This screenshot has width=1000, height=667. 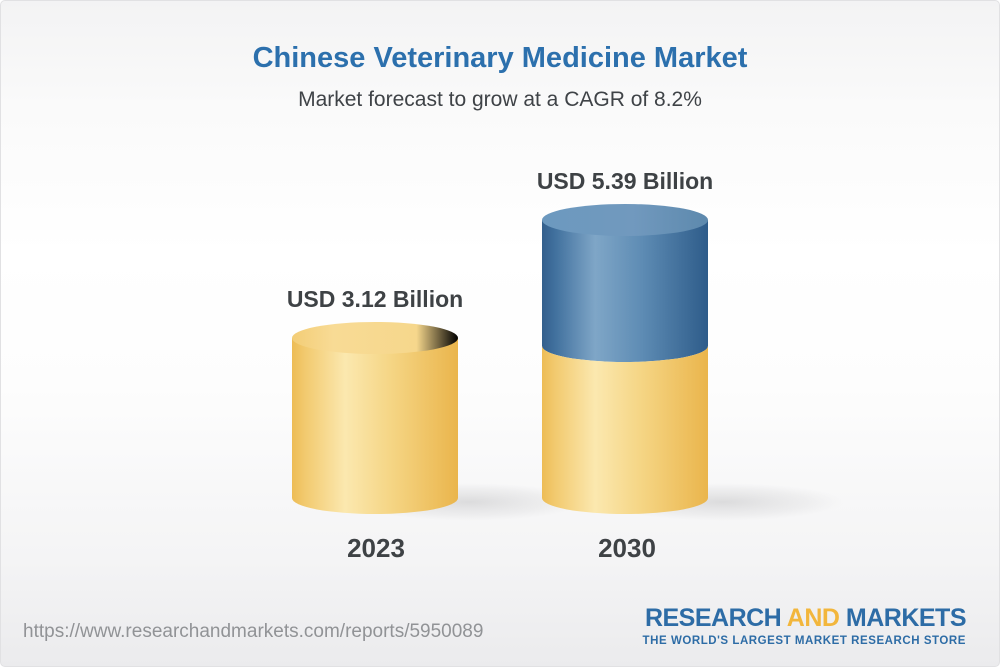 I want to click on logo-wordmark: RESEARCH AND MARKETS, so click(x=805, y=618).